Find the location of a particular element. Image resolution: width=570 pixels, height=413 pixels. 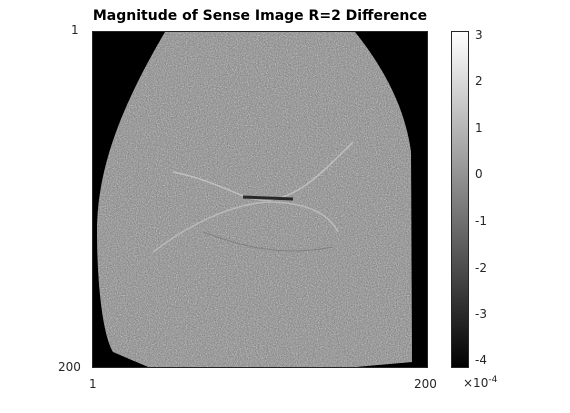

colorbar is located at coordinates (460, 199).